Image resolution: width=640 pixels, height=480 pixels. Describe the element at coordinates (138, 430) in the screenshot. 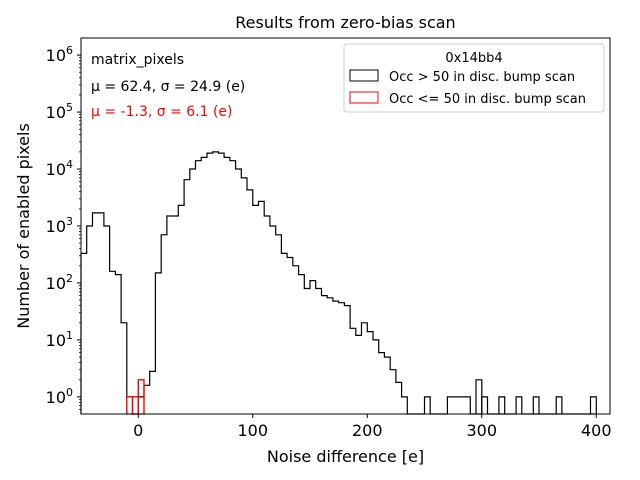

I see `x-tick-label: 0` at that location.